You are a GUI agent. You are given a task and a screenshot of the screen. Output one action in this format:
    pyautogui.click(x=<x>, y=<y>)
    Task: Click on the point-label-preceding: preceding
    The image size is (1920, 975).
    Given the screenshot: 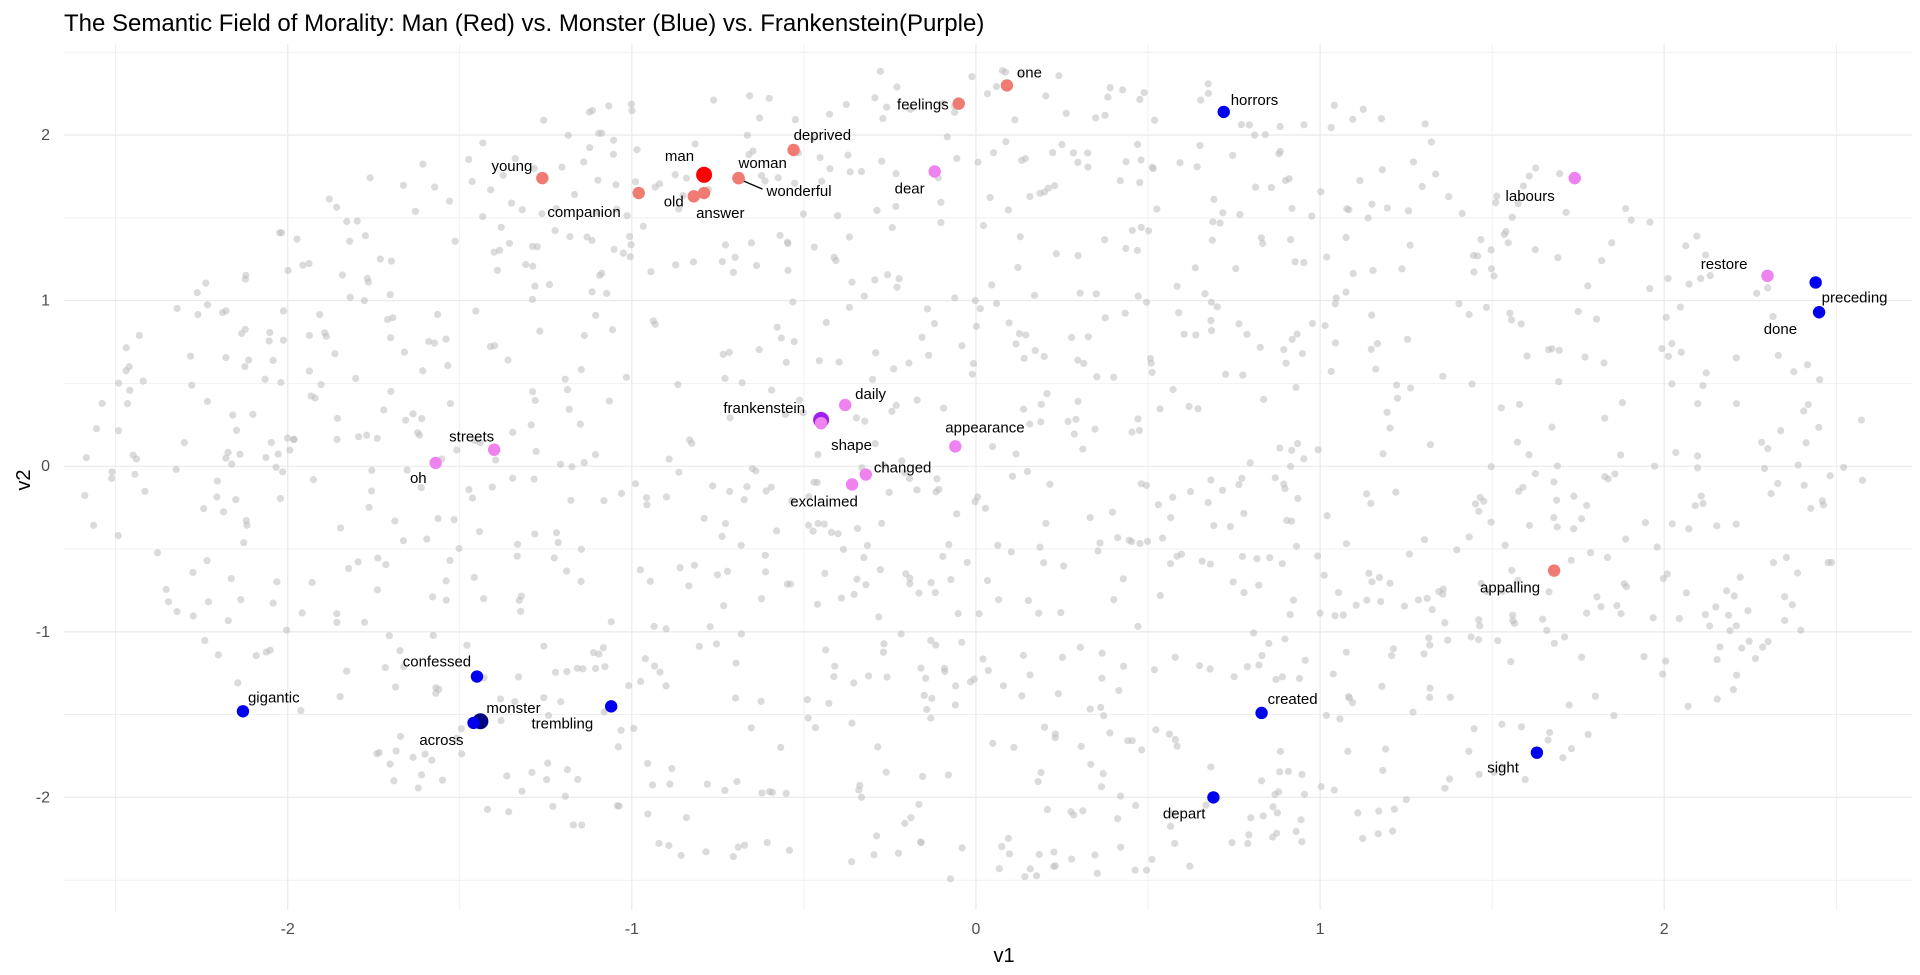 What is the action you would take?
    pyautogui.click(x=1855, y=297)
    